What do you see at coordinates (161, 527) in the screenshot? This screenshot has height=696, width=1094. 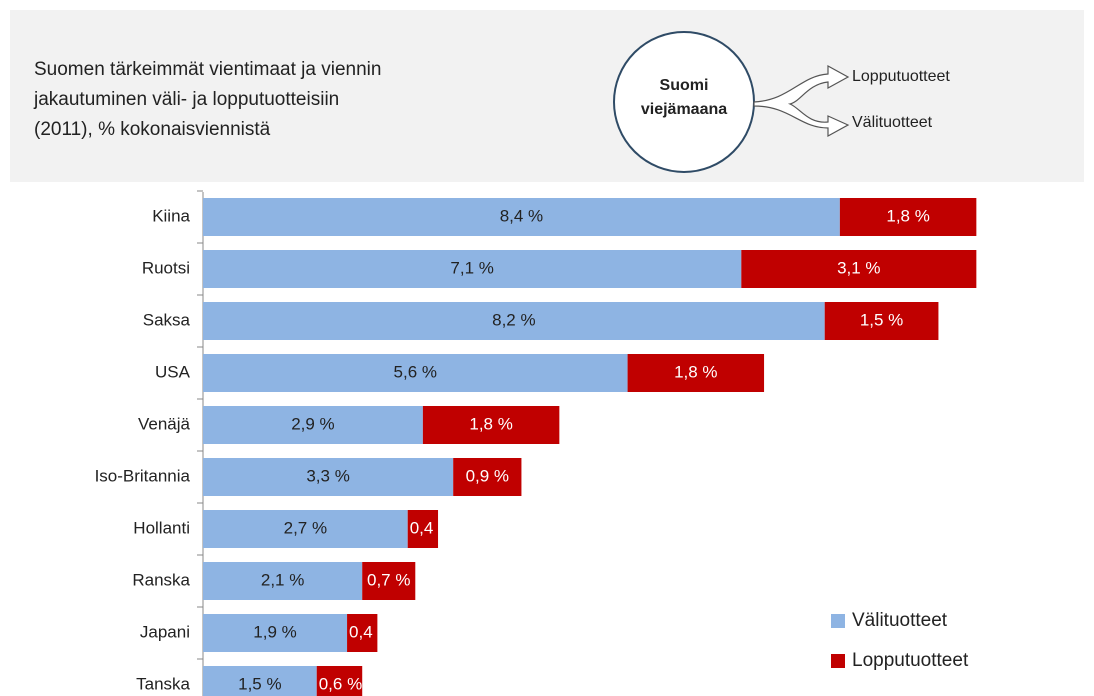 I see `category-label: Hollanti` at bounding box center [161, 527].